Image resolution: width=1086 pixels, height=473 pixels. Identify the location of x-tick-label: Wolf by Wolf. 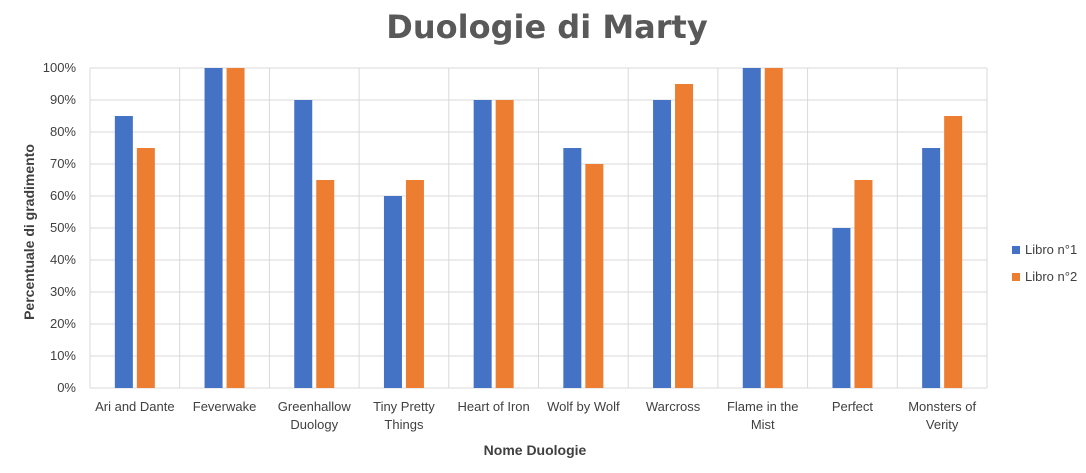
(583, 406).